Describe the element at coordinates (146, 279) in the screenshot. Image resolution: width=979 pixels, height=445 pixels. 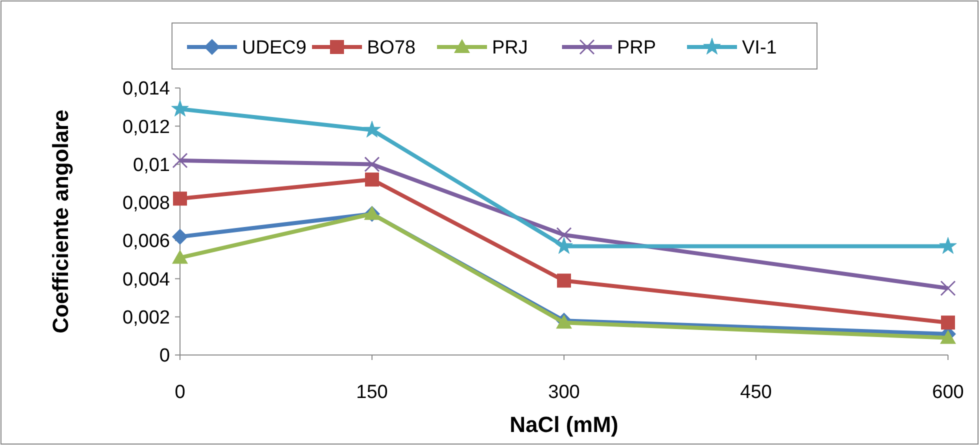
I see `y-tick-label: 0,004` at that location.